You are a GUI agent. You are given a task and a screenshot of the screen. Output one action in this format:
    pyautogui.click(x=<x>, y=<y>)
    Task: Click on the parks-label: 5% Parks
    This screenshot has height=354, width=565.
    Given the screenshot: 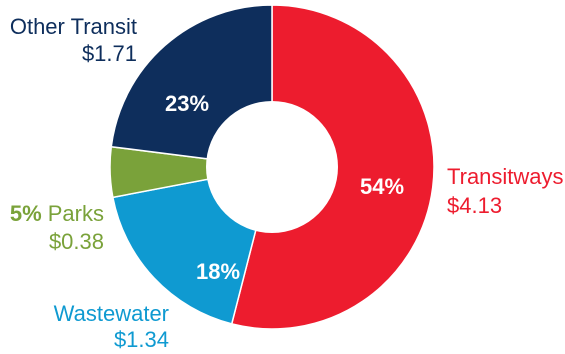 What is the action you would take?
    pyautogui.click(x=57, y=213)
    